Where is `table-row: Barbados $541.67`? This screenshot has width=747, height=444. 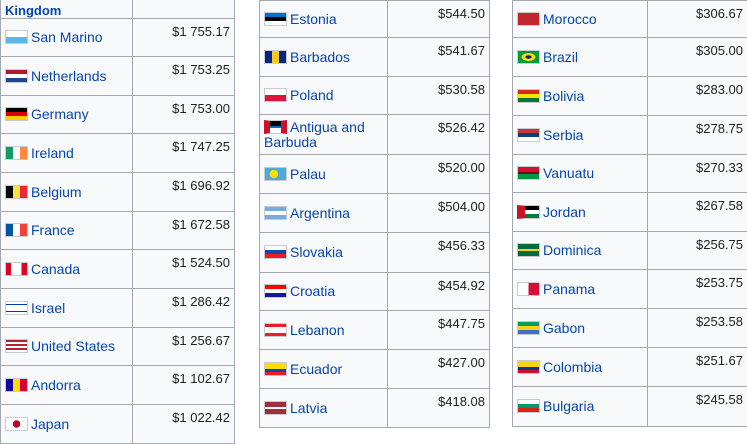 table-row: Barbados $541.67 is located at coordinates (375, 57).